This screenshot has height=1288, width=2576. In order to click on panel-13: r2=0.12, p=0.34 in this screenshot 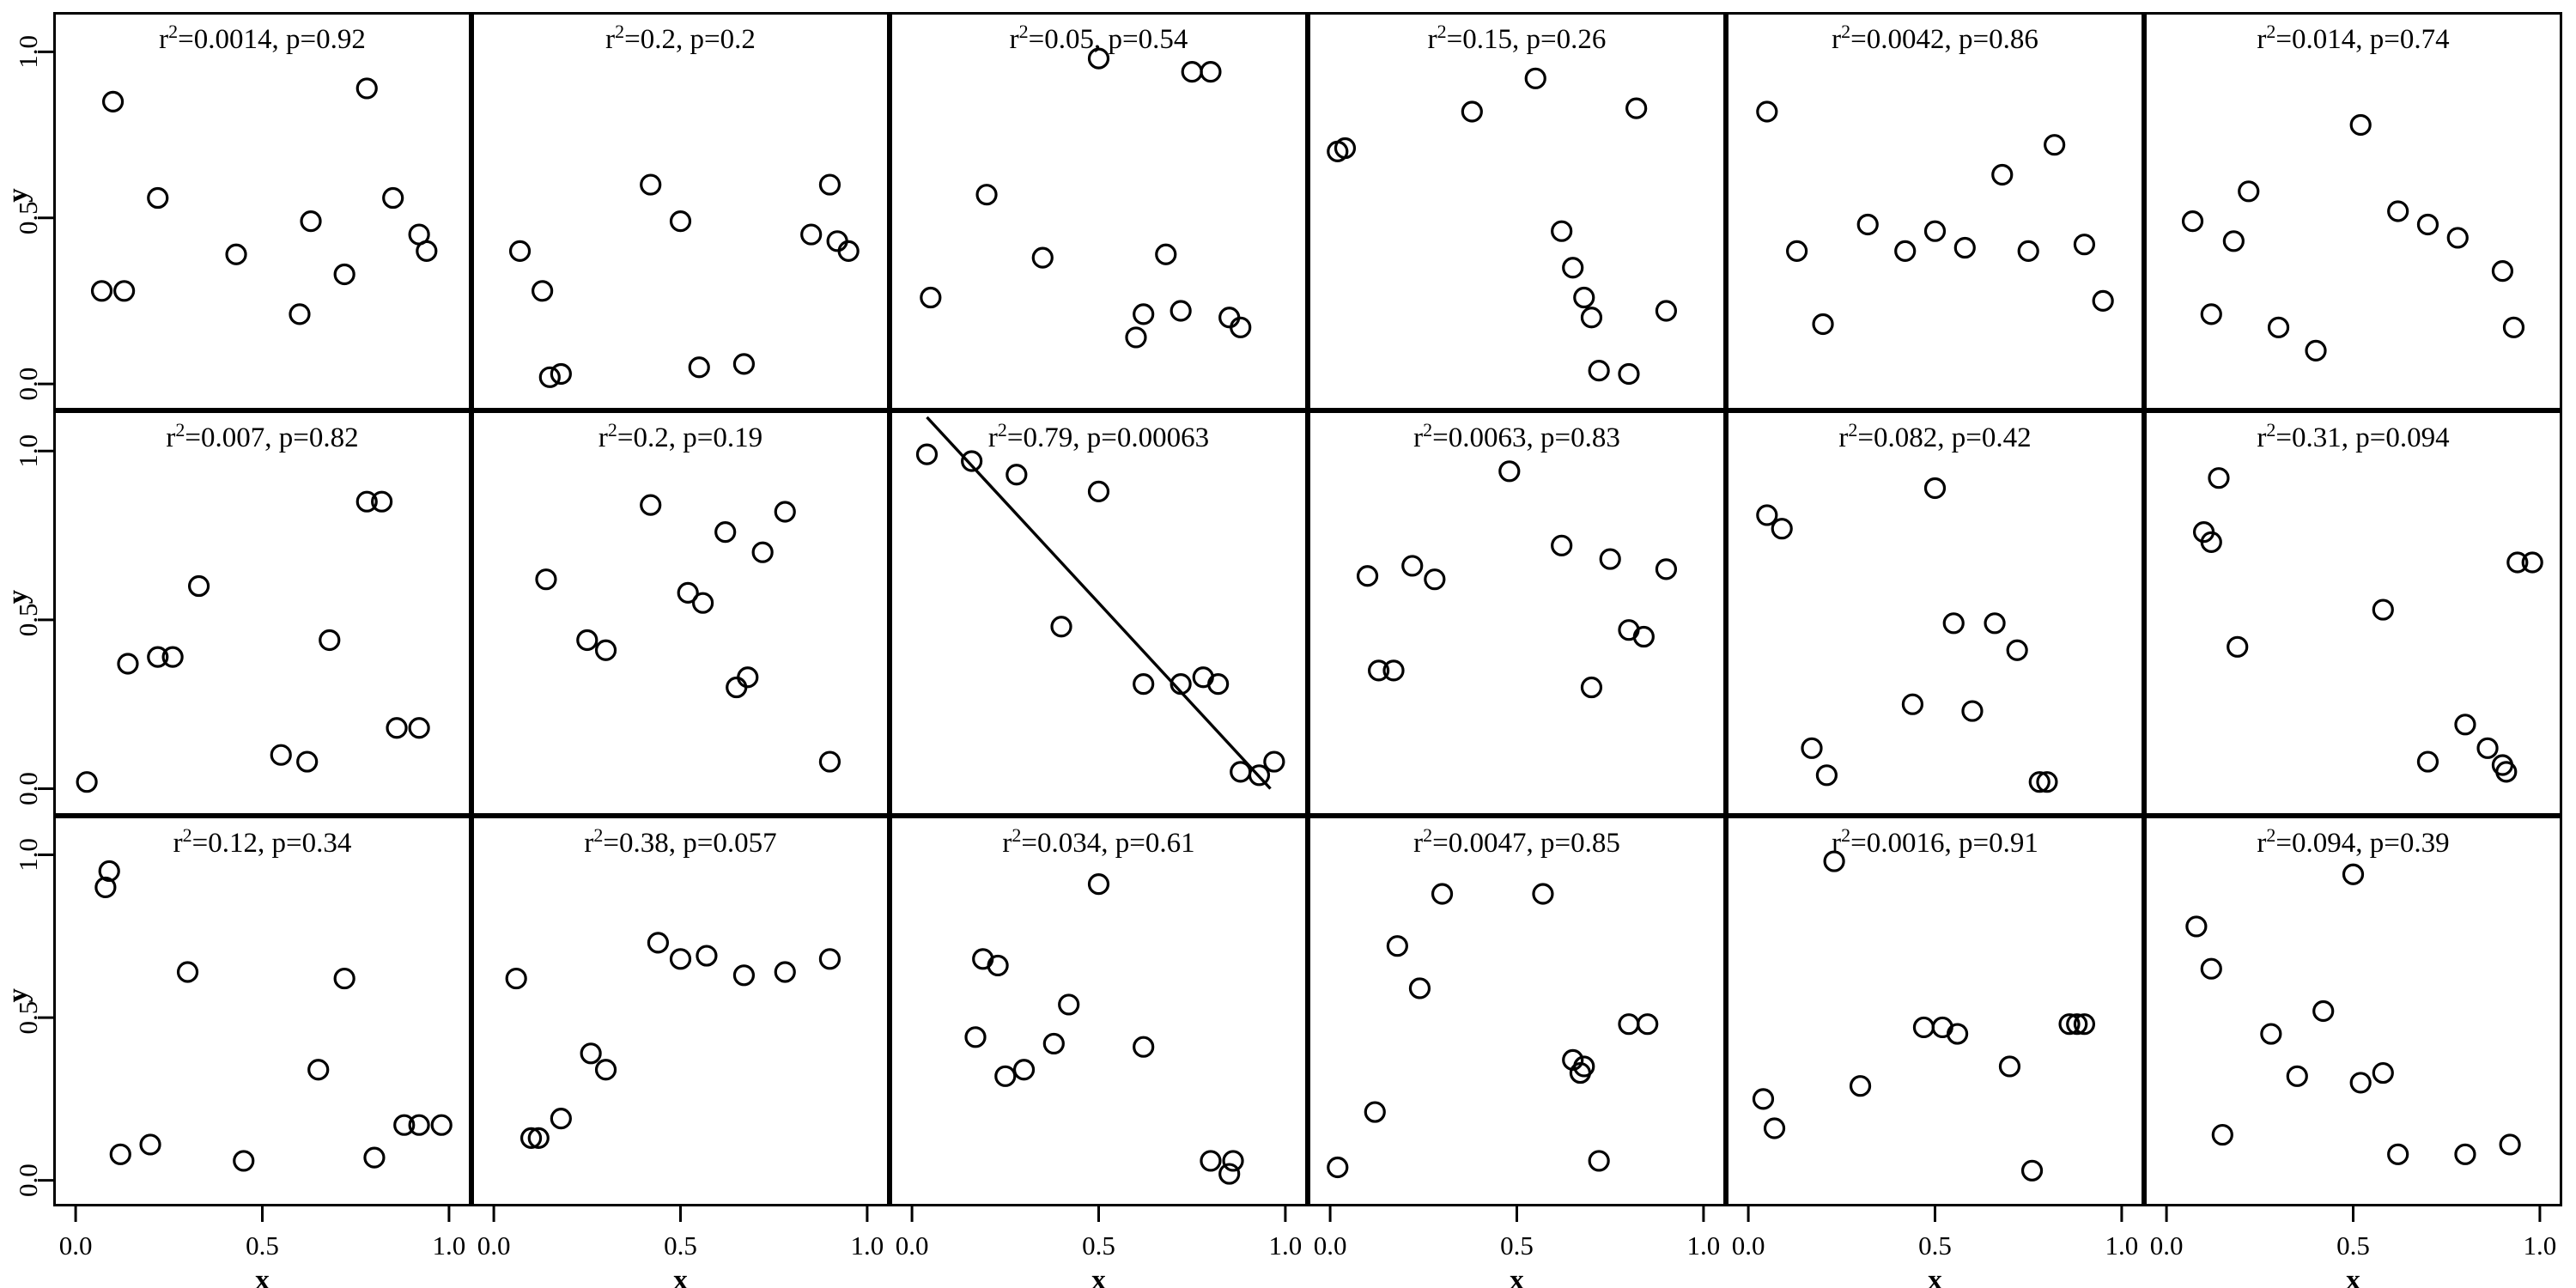, I will do `click(262, 1011)`.